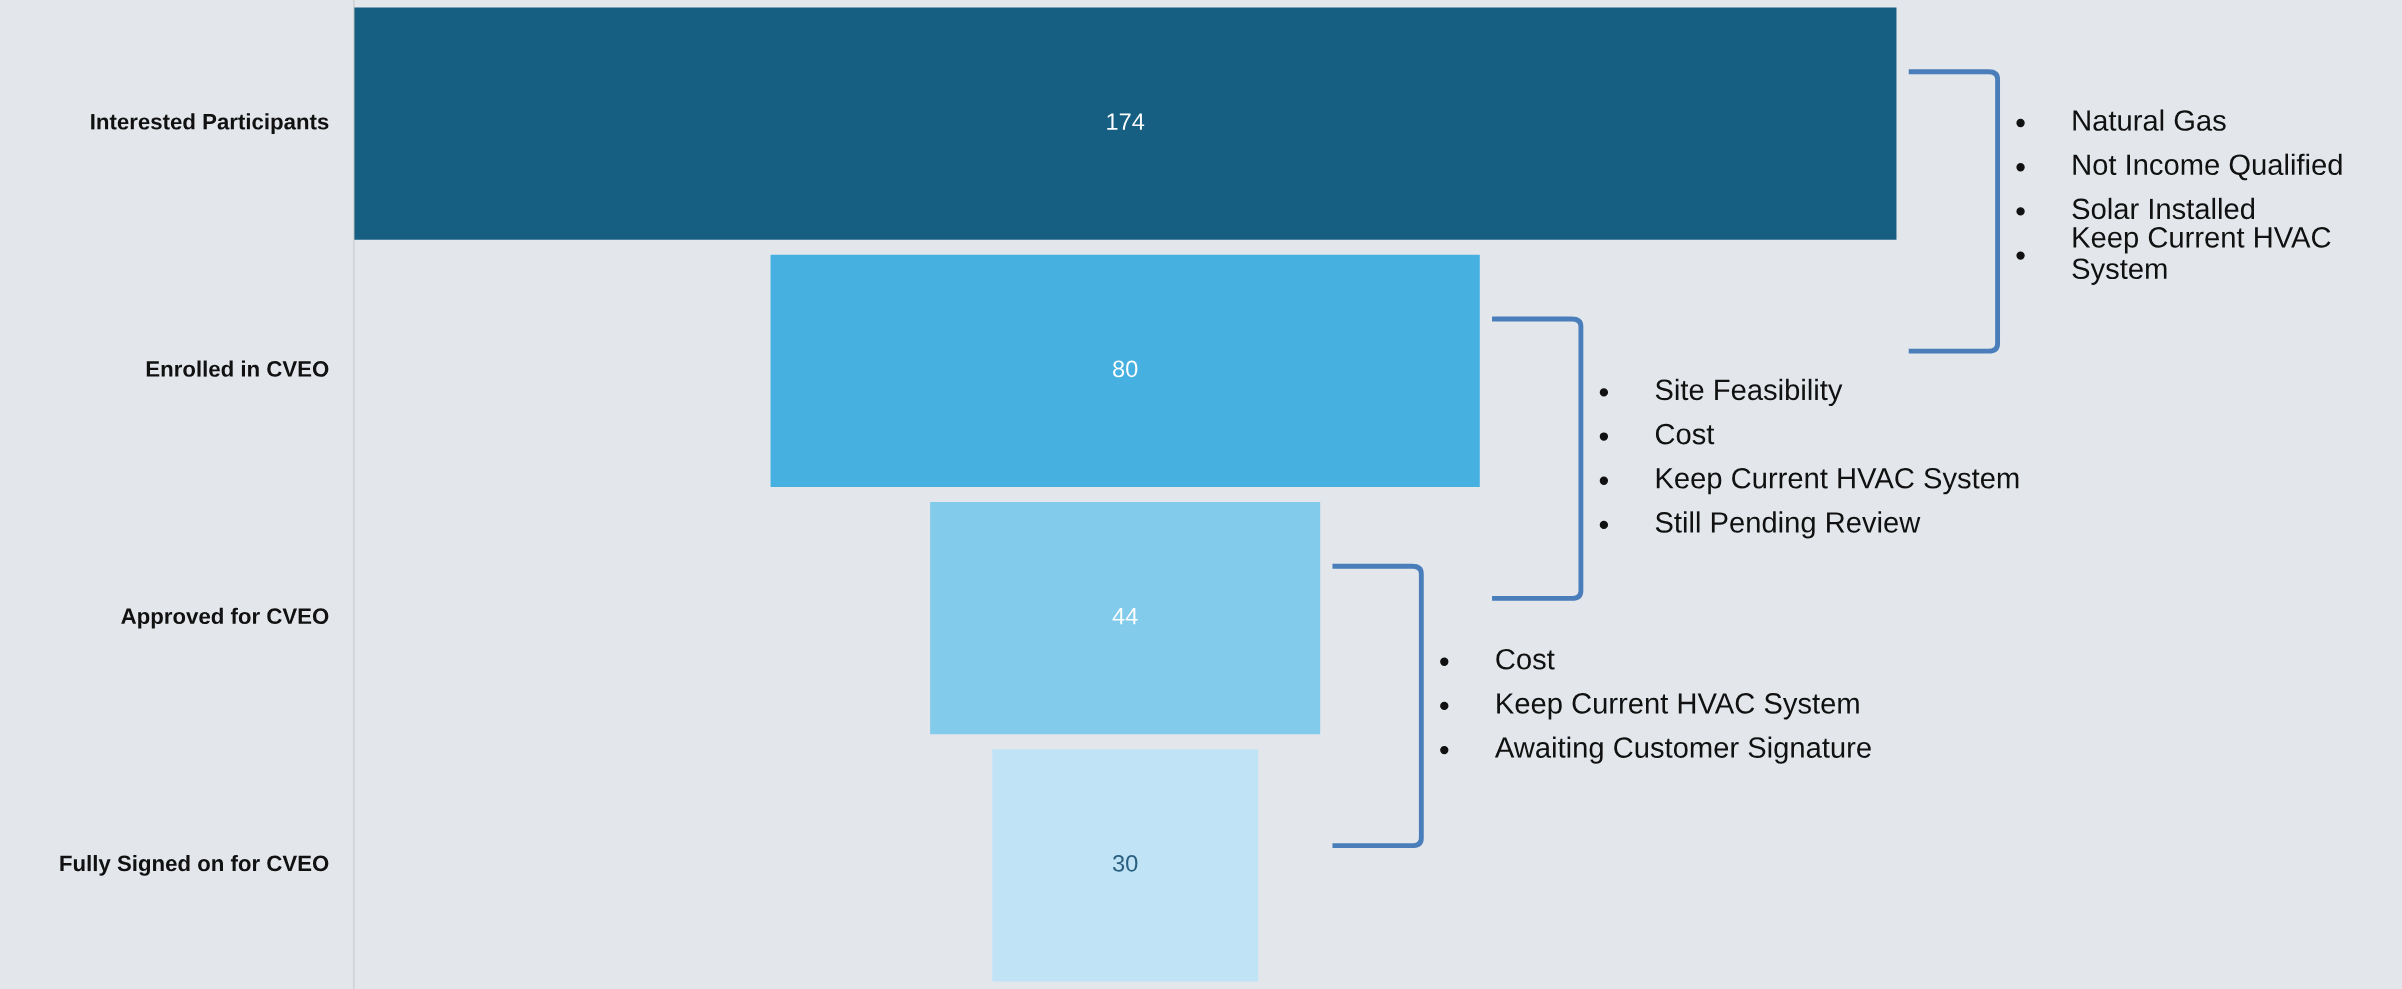  What do you see at coordinates (194, 865) in the screenshot?
I see `category-label: Fully Signed on for CVEO` at bounding box center [194, 865].